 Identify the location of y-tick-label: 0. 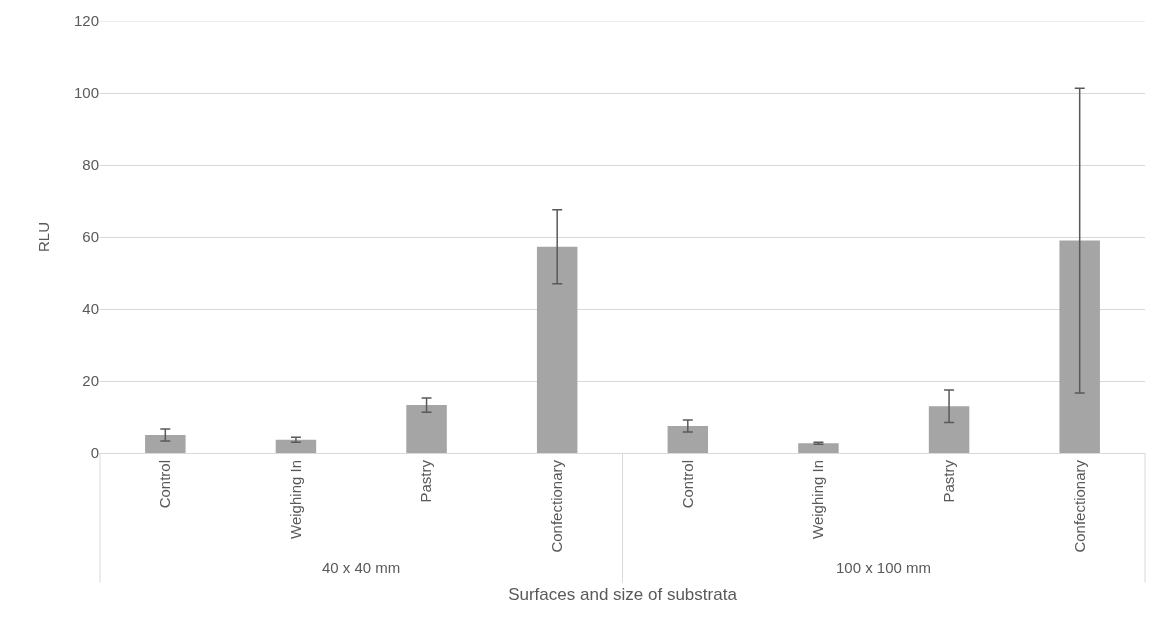
(94, 453).